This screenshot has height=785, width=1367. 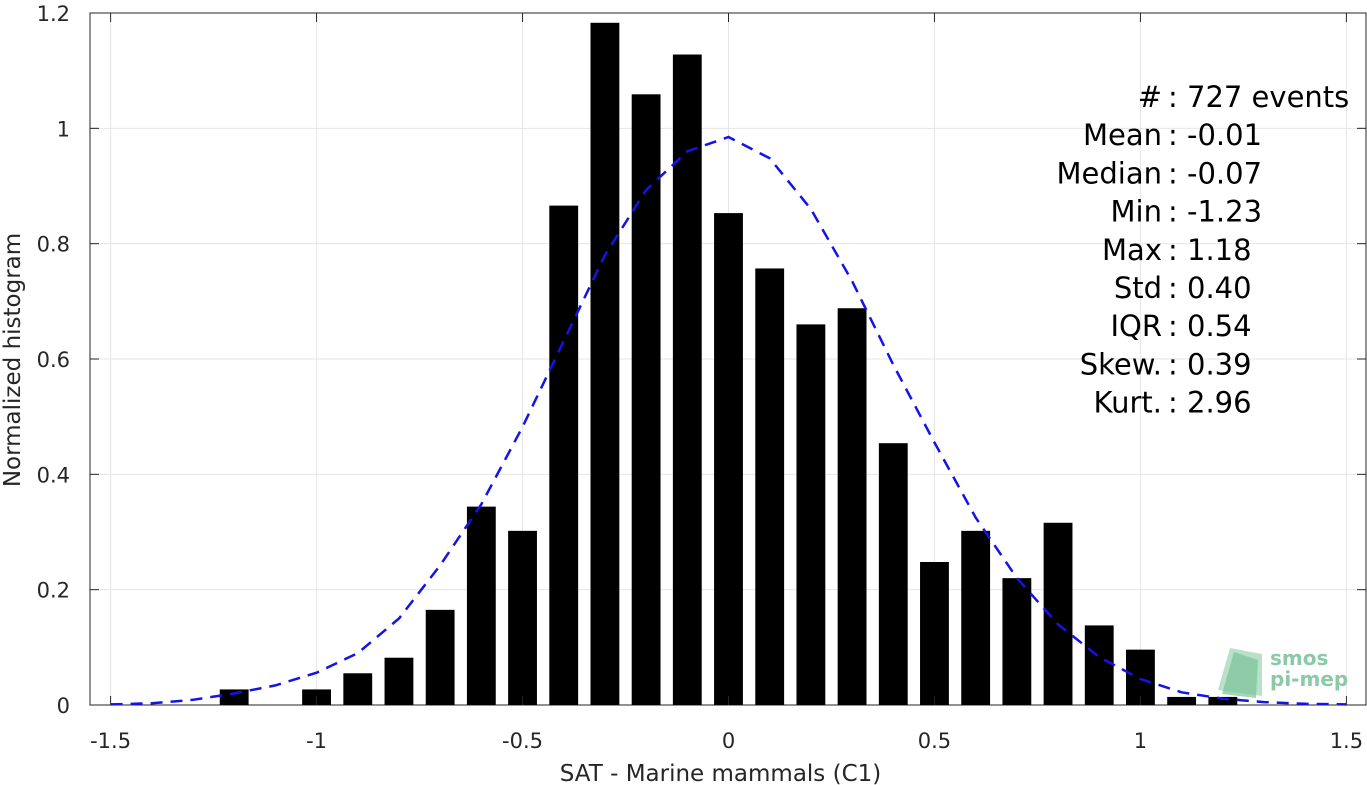 I want to click on logo-line-1: smos, so click(x=1299, y=658).